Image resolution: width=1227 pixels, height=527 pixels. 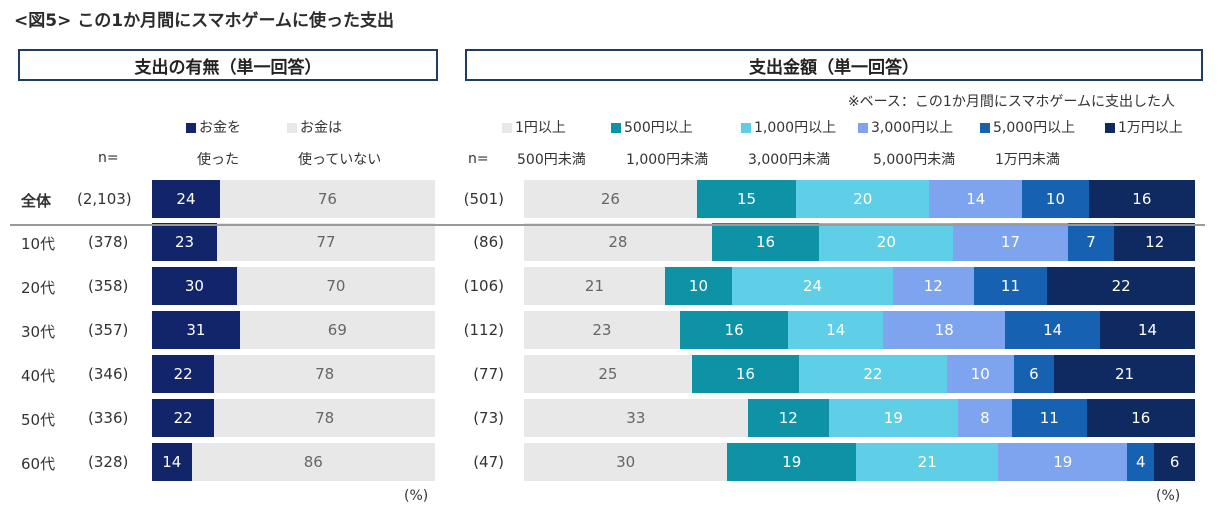 What do you see at coordinates (636, 418) in the screenshot?
I see `right-bar-segment: 33` at bounding box center [636, 418].